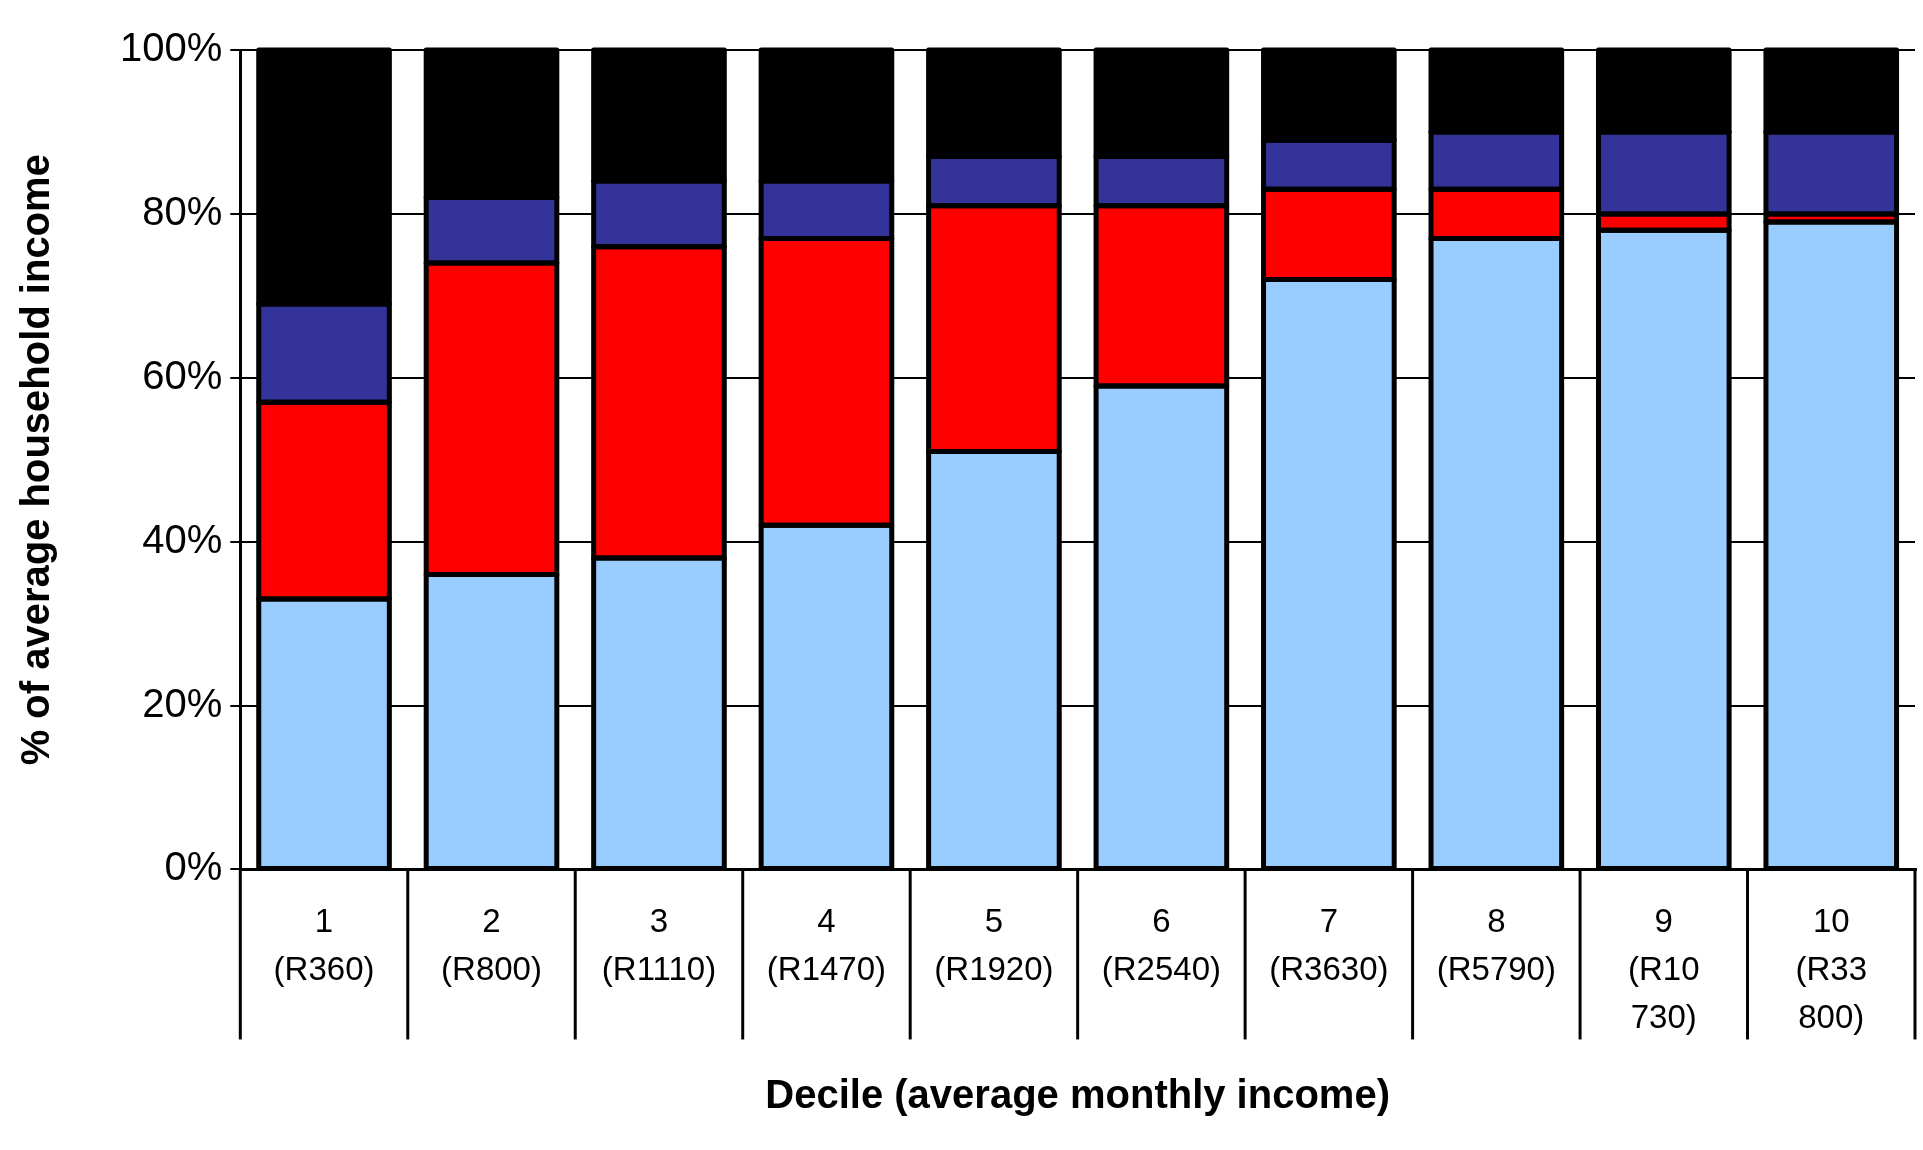  Describe the element at coordinates (182, 374) in the screenshot. I see `y-tick-label: 60%` at that location.